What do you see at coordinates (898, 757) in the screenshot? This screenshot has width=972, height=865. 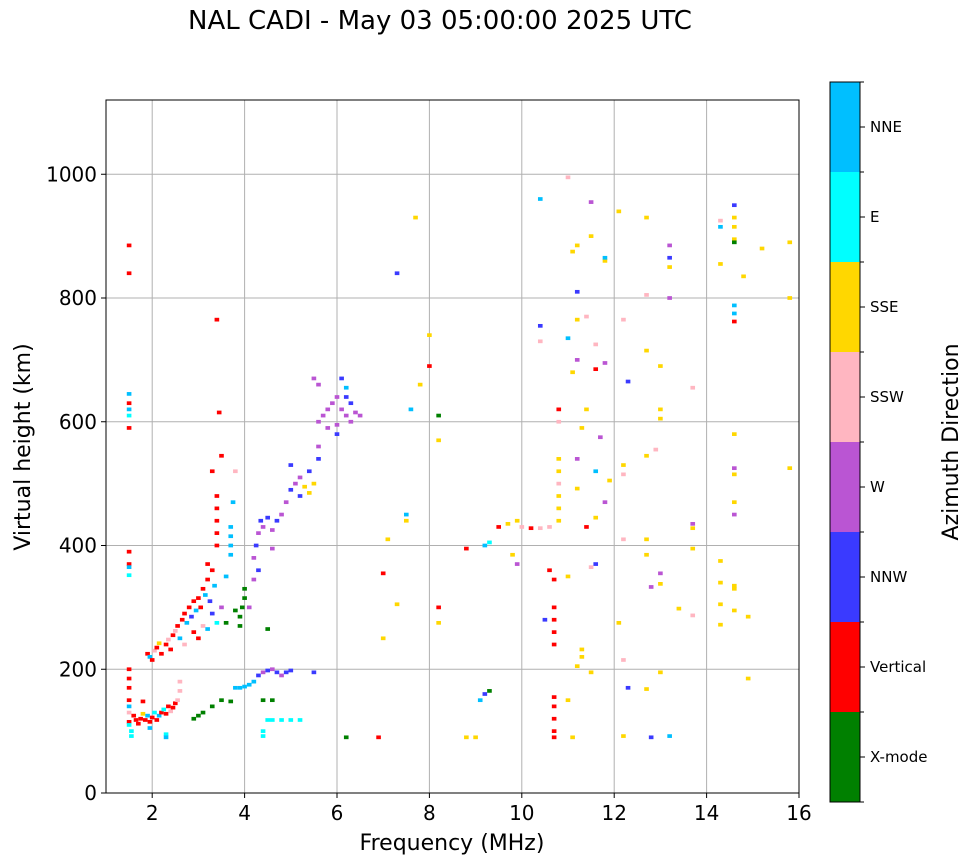 I see `colorbar-tick-label: X-mode` at bounding box center [898, 757].